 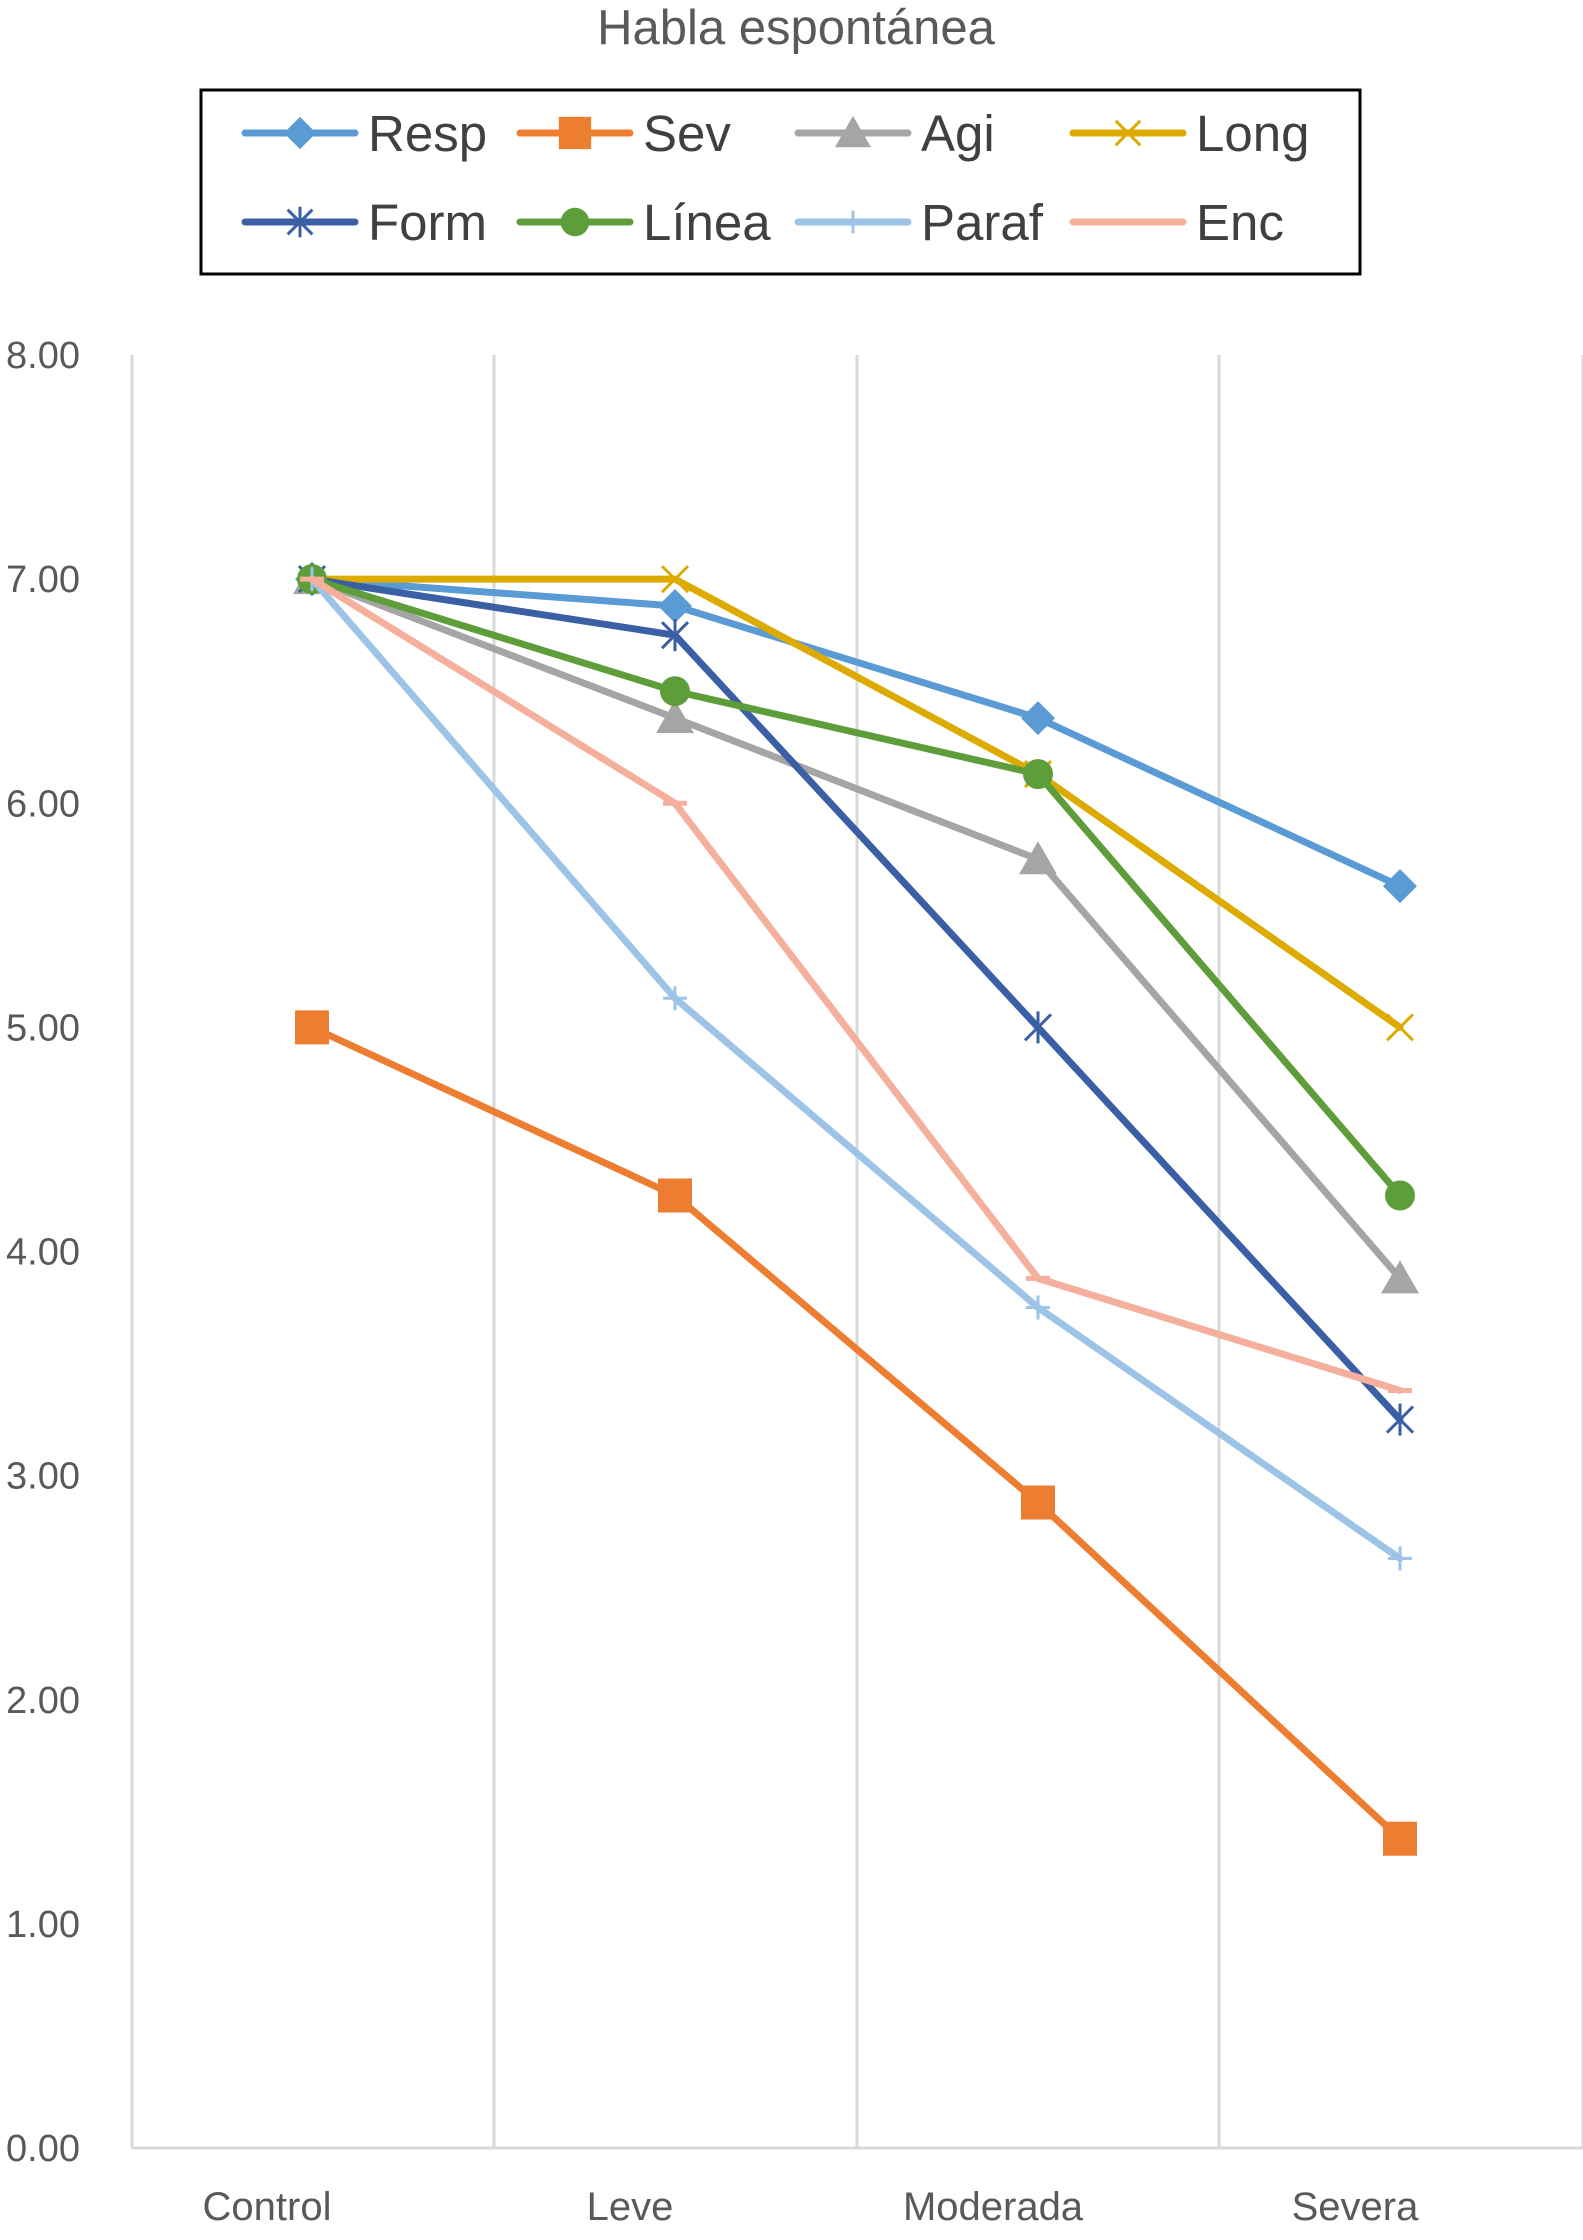 I want to click on legend-label-form: Form, so click(x=427, y=222).